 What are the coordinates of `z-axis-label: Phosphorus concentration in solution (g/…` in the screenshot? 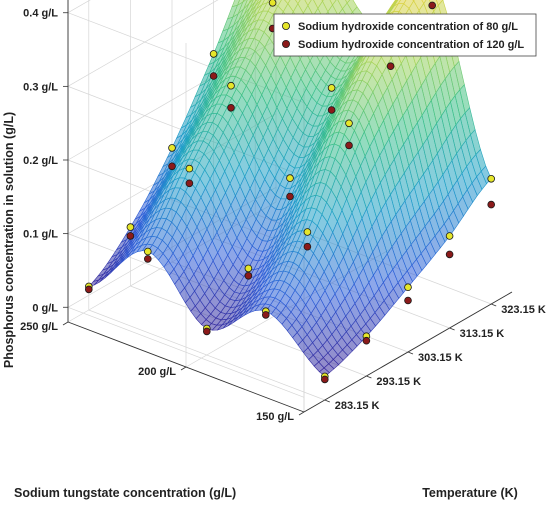 It's located at (9, 240).